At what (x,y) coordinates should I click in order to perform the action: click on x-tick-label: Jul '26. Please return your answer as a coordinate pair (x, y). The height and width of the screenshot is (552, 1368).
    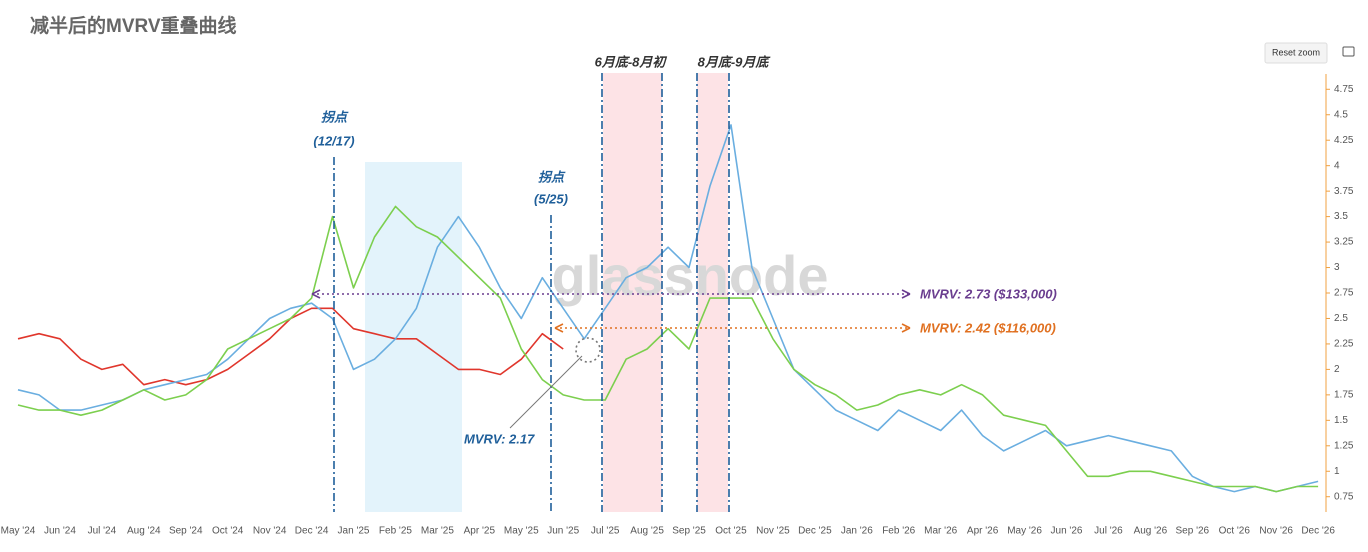
    Looking at the image, I should click on (1108, 531).